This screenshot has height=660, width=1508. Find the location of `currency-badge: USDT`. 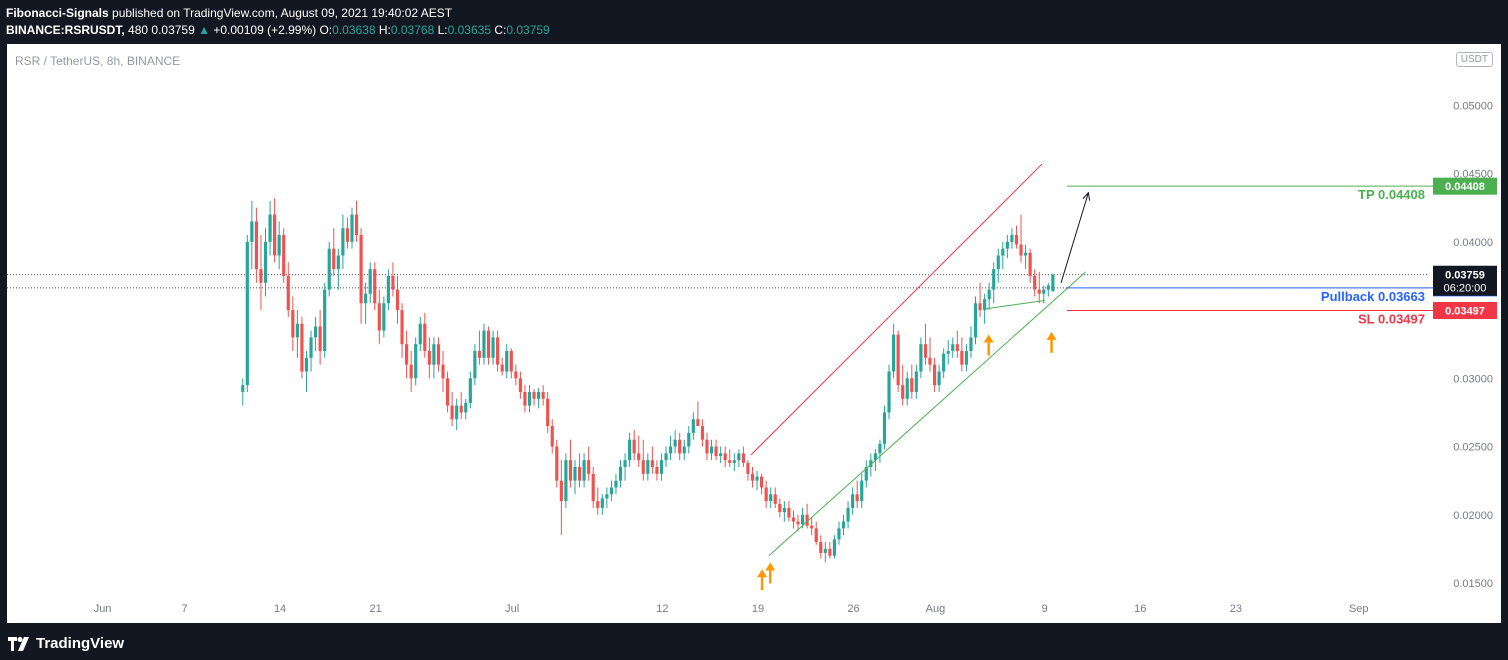

currency-badge: USDT is located at coordinates (1474, 59).